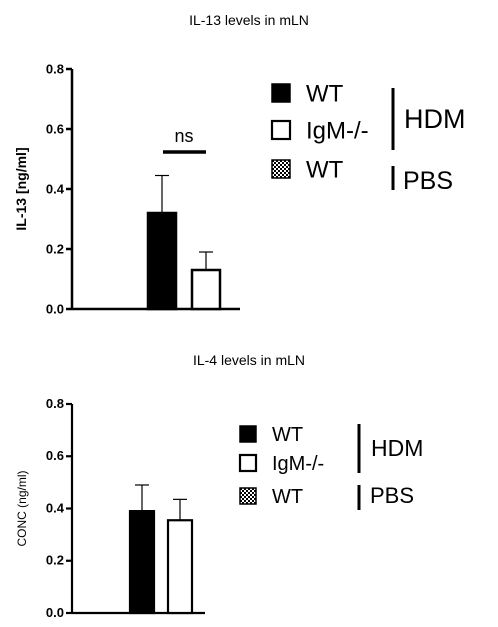 The image size is (498, 627). What do you see at coordinates (183, 136) in the screenshot?
I see `significance-label: ns` at bounding box center [183, 136].